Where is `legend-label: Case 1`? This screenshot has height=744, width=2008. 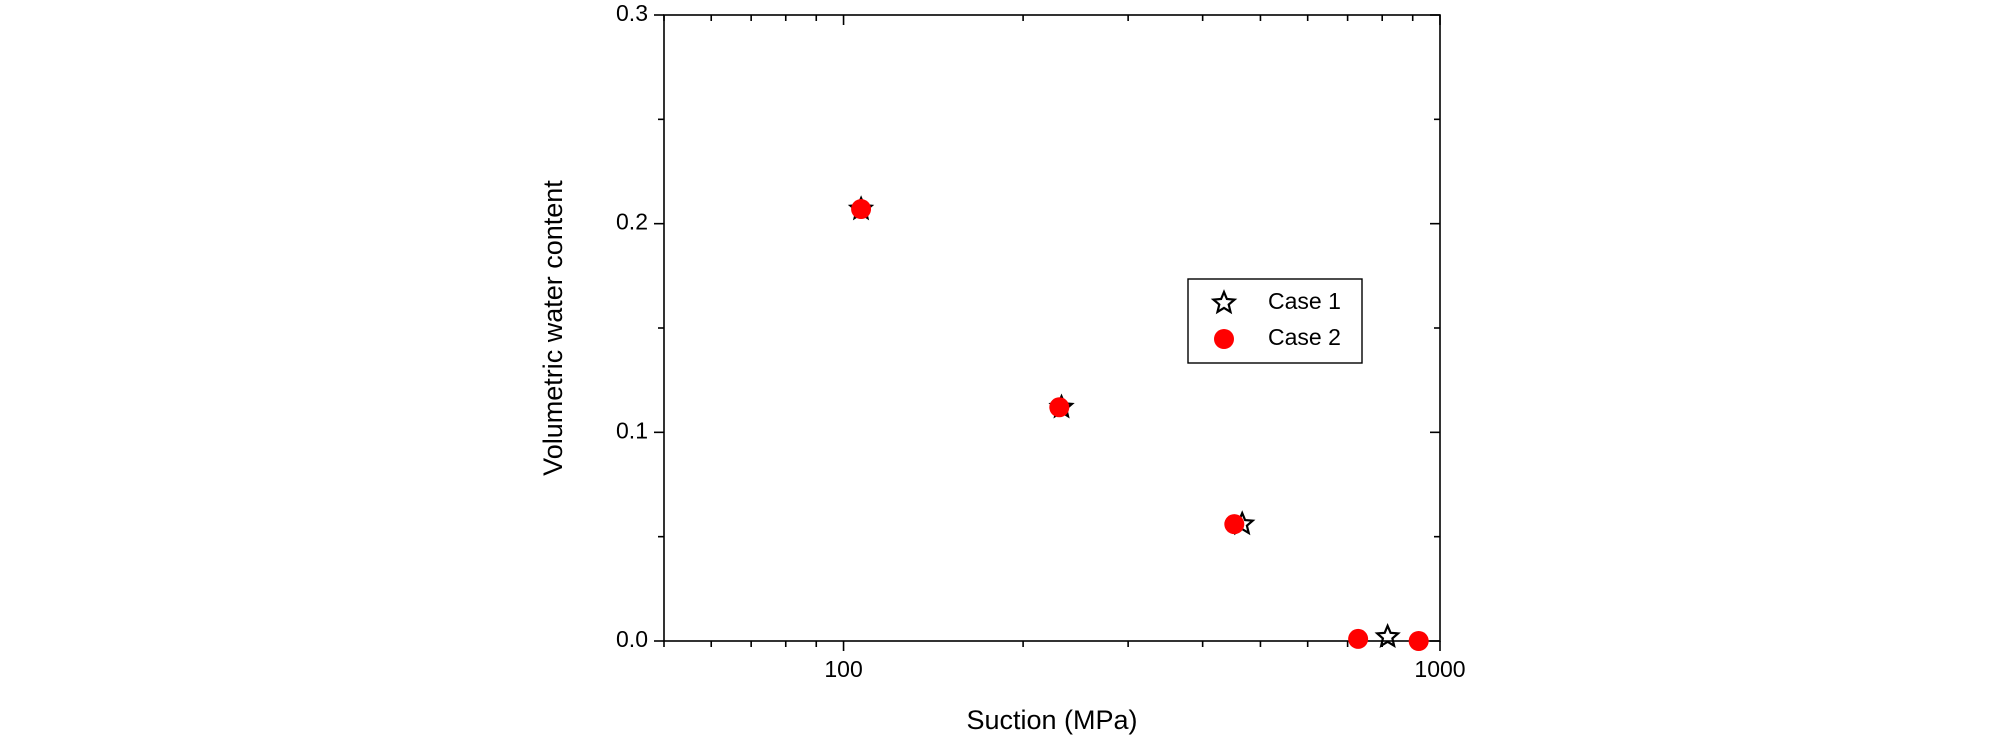
legend-label: Case 1 is located at coordinates (1304, 301).